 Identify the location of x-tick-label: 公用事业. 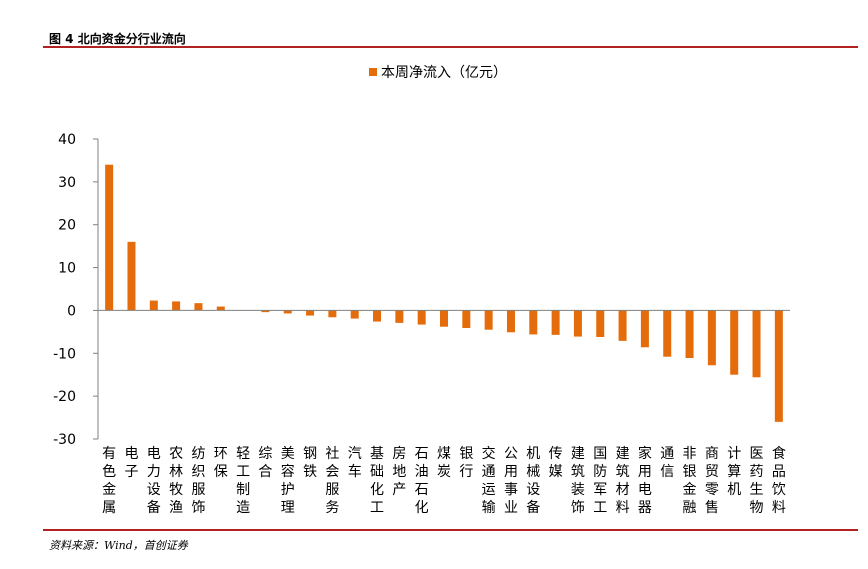
(511, 481).